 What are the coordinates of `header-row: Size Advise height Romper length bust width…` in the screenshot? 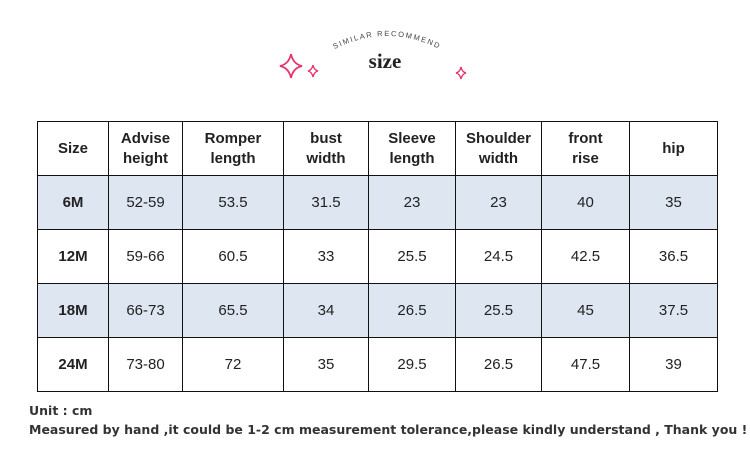 It's located at (377, 148).